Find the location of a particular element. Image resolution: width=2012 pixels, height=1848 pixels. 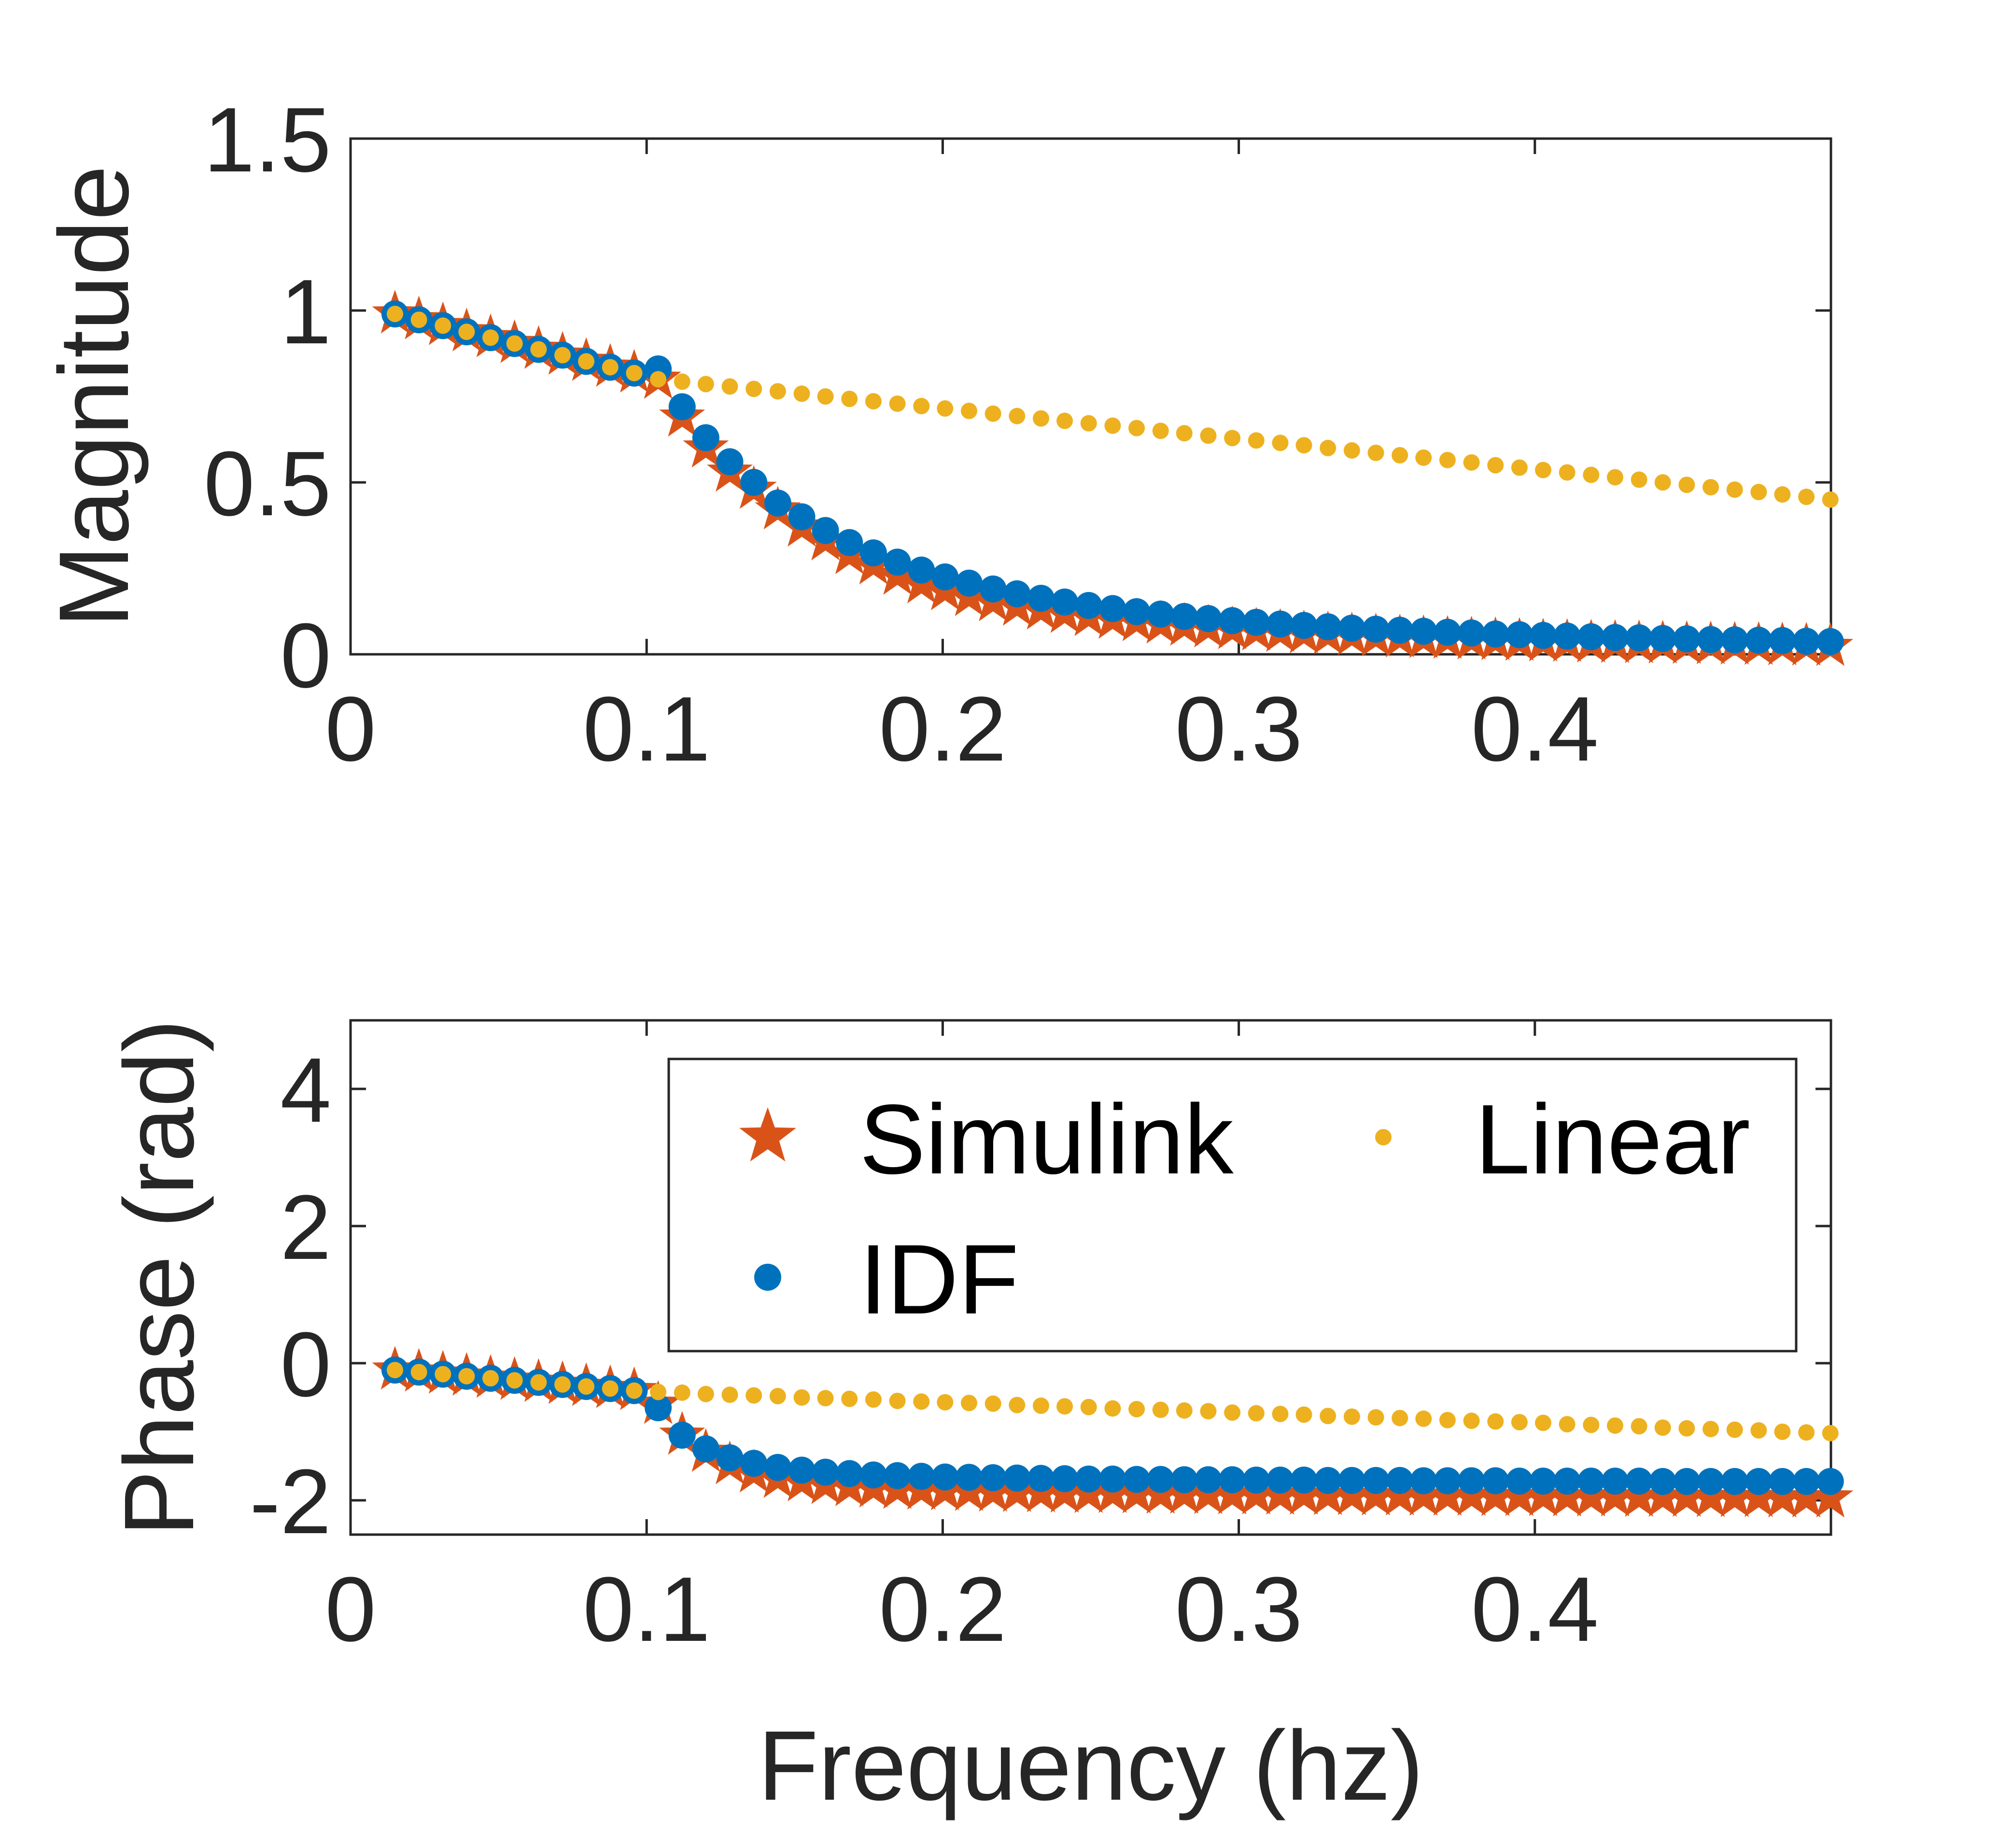

phase-xtick-label: 0 is located at coordinates (351, 1610).